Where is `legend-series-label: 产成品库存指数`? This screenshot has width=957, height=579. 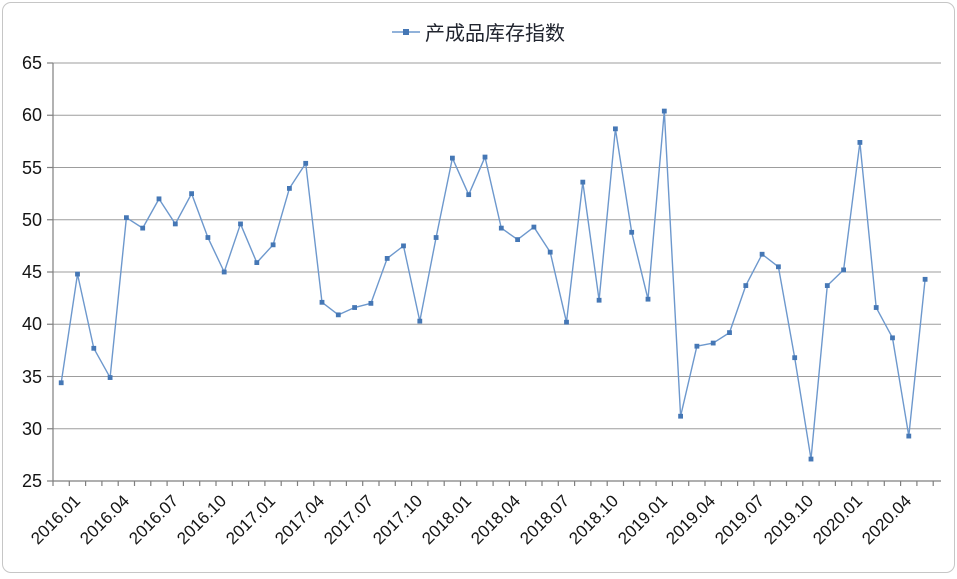 legend-series-label: 产成品库存指数 is located at coordinates (495, 34).